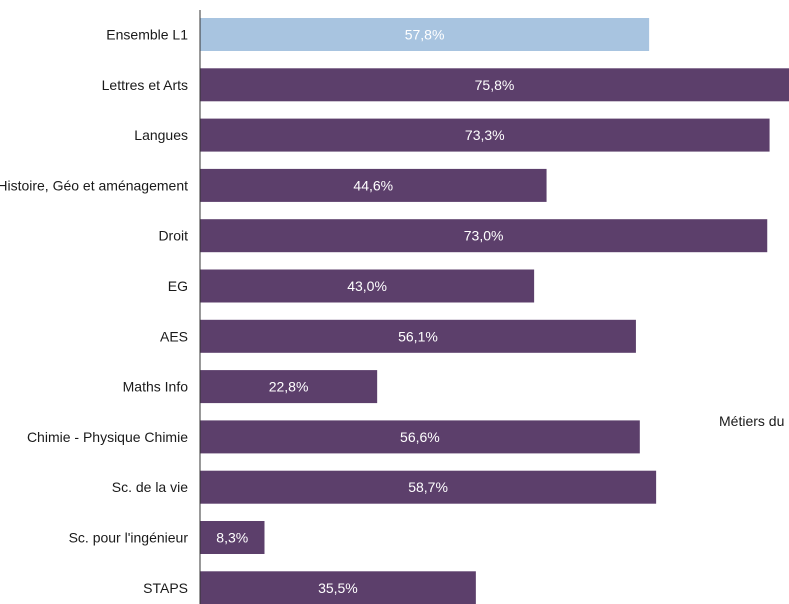 This screenshot has width=789, height=604. I want to click on value-label: 73,0%, so click(484, 236).